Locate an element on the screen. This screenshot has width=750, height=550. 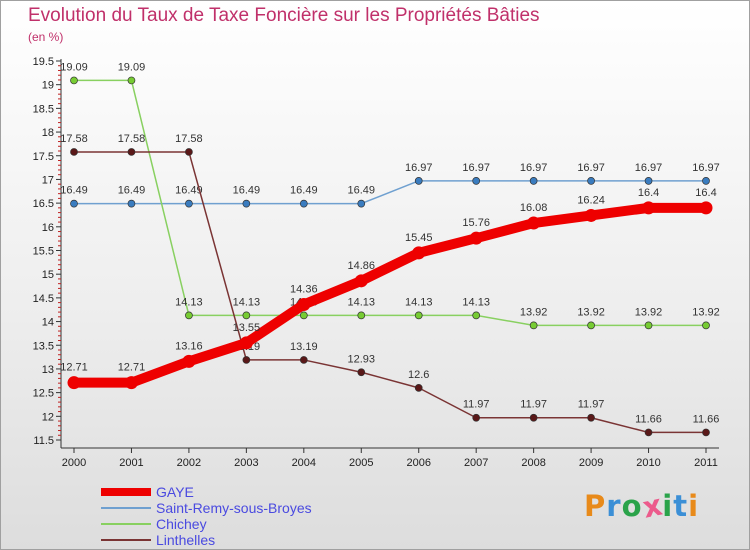
data-label-gaye: 16.24 is located at coordinates (591, 200).